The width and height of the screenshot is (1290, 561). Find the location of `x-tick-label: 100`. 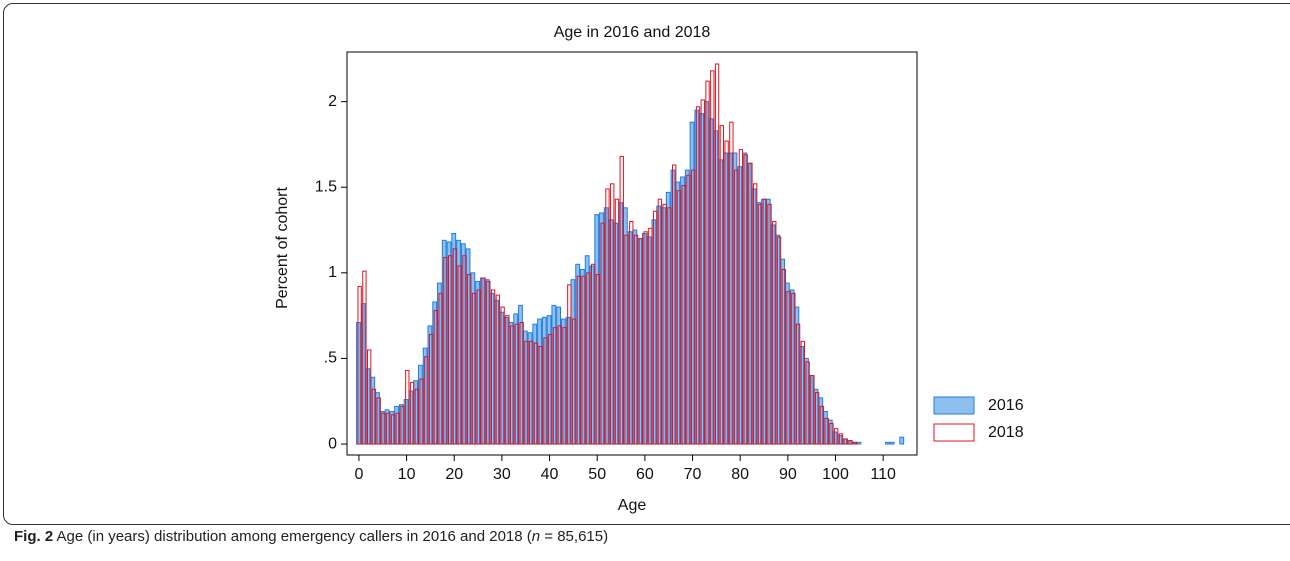

x-tick-label: 100 is located at coordinates (835, 474).